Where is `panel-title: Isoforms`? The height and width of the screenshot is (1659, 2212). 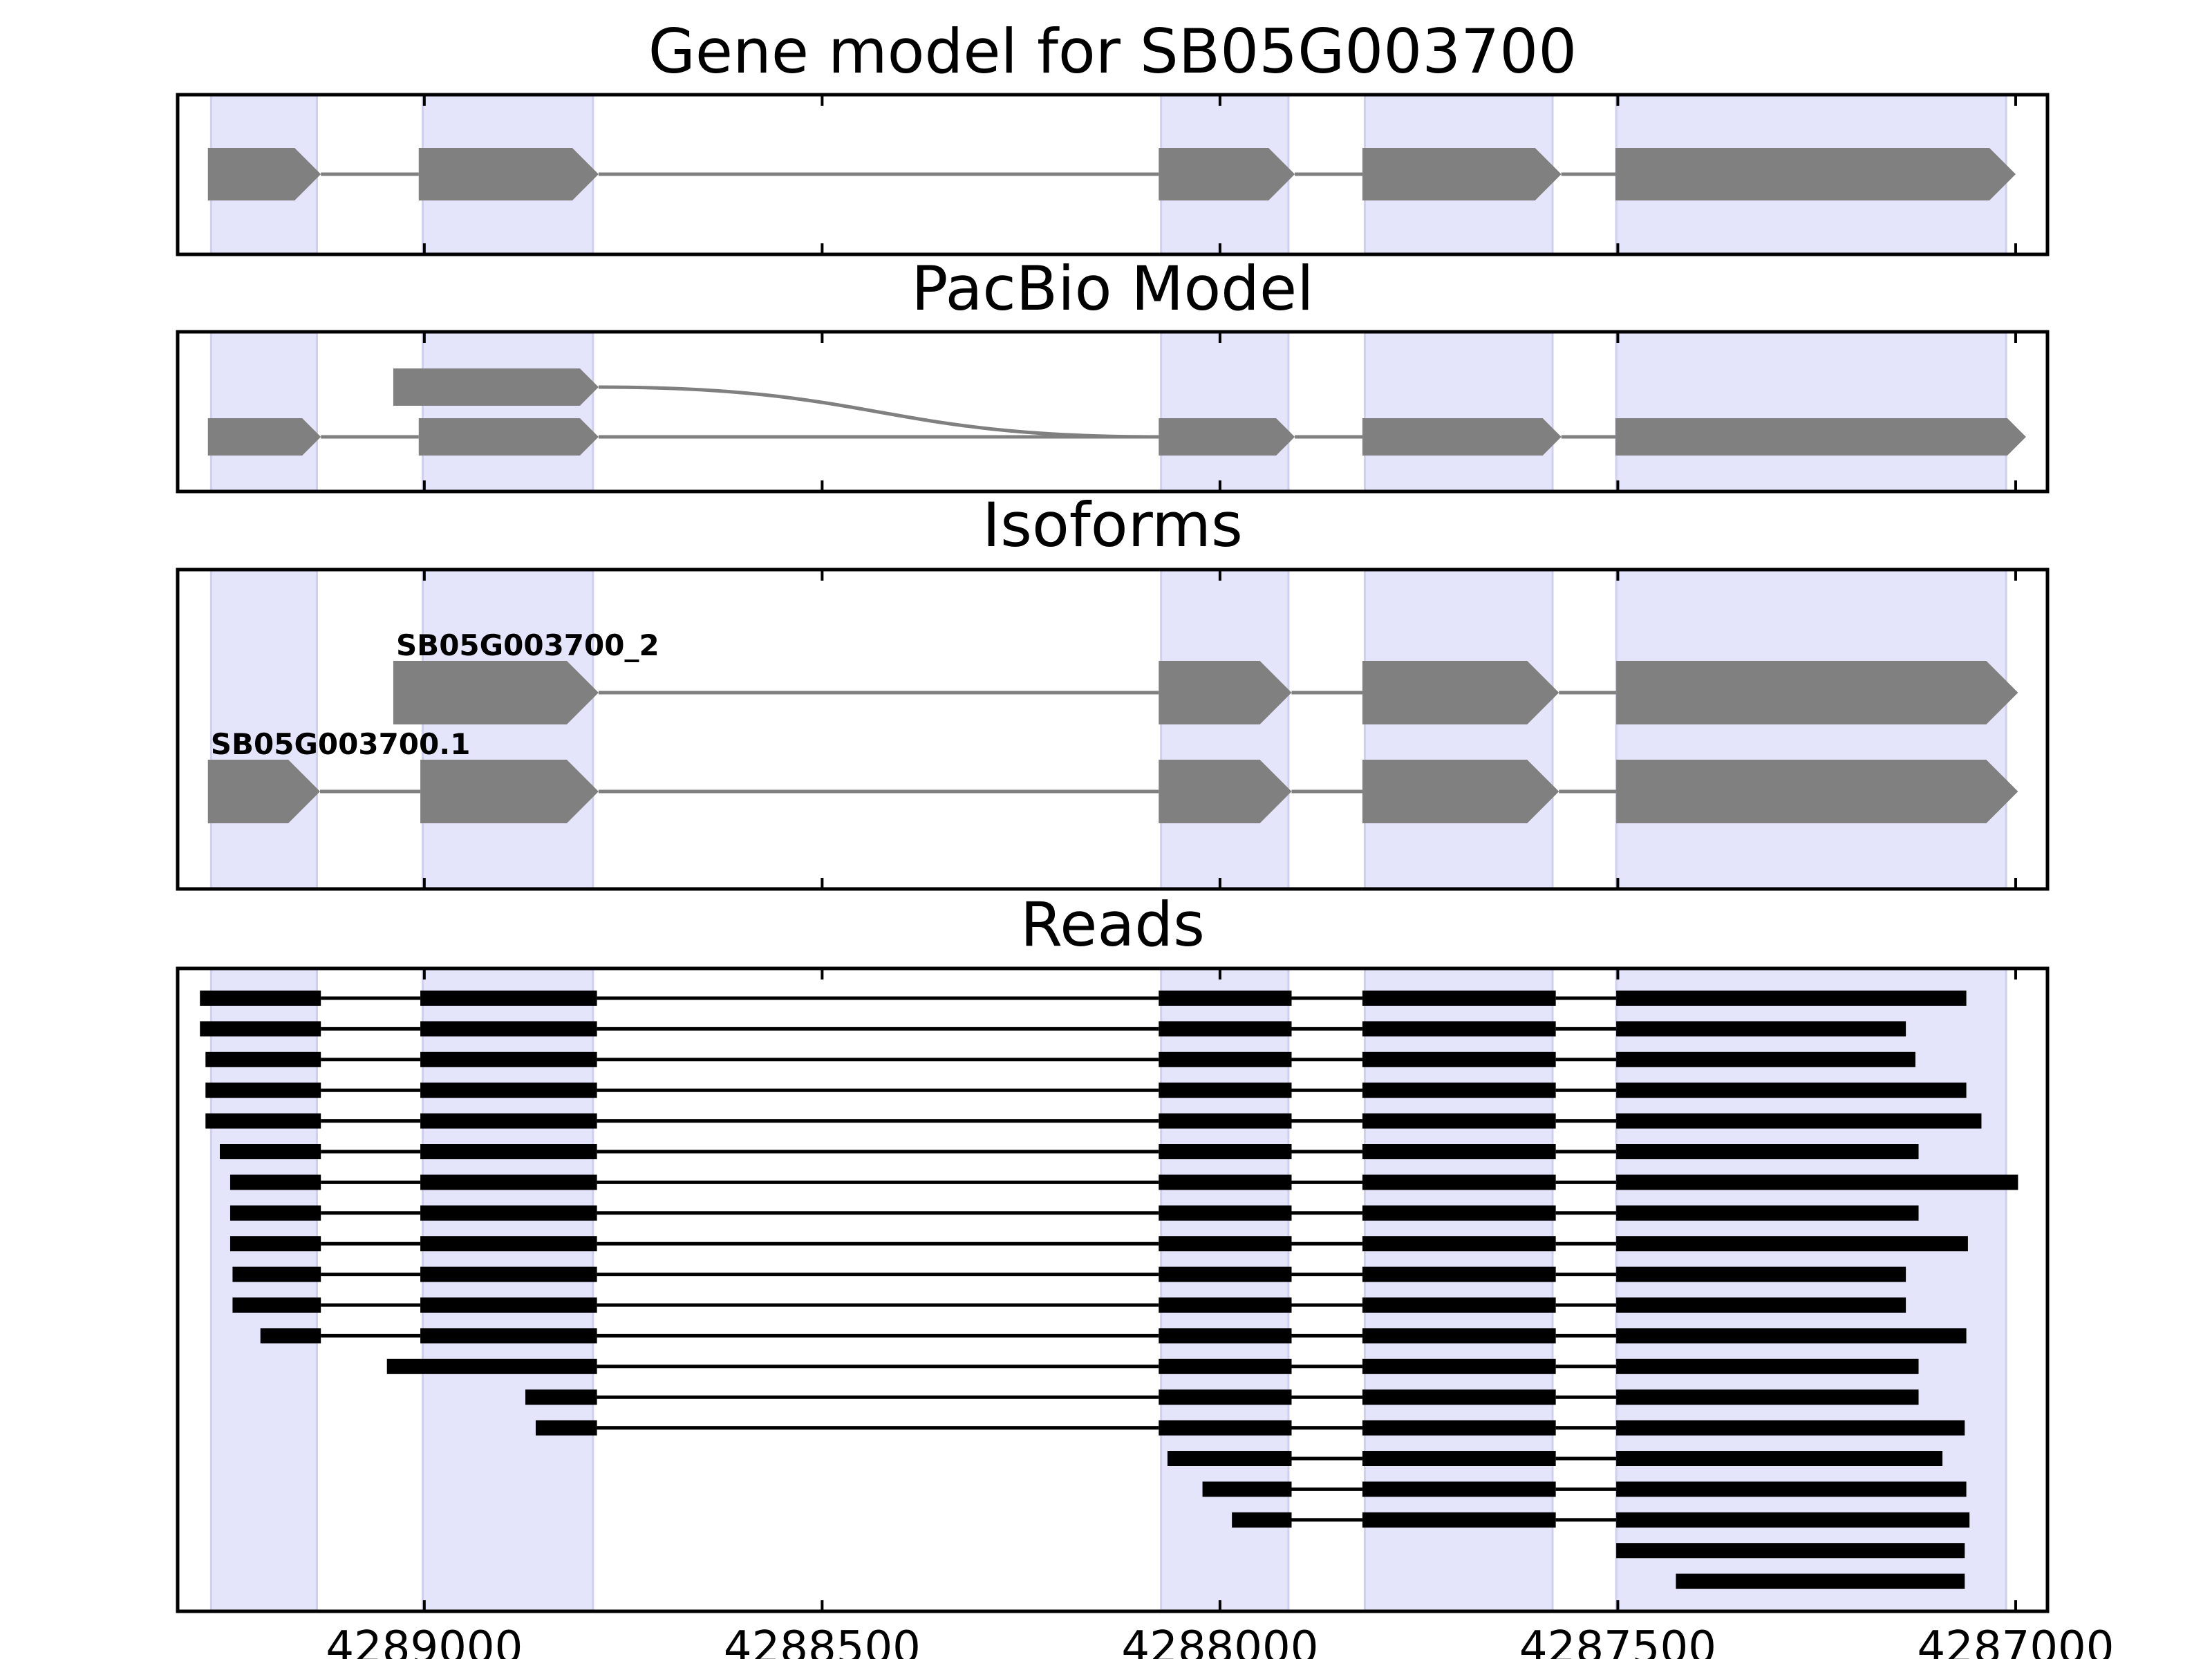
panel-title: Isoforms is located at coordinates (1112, 525).